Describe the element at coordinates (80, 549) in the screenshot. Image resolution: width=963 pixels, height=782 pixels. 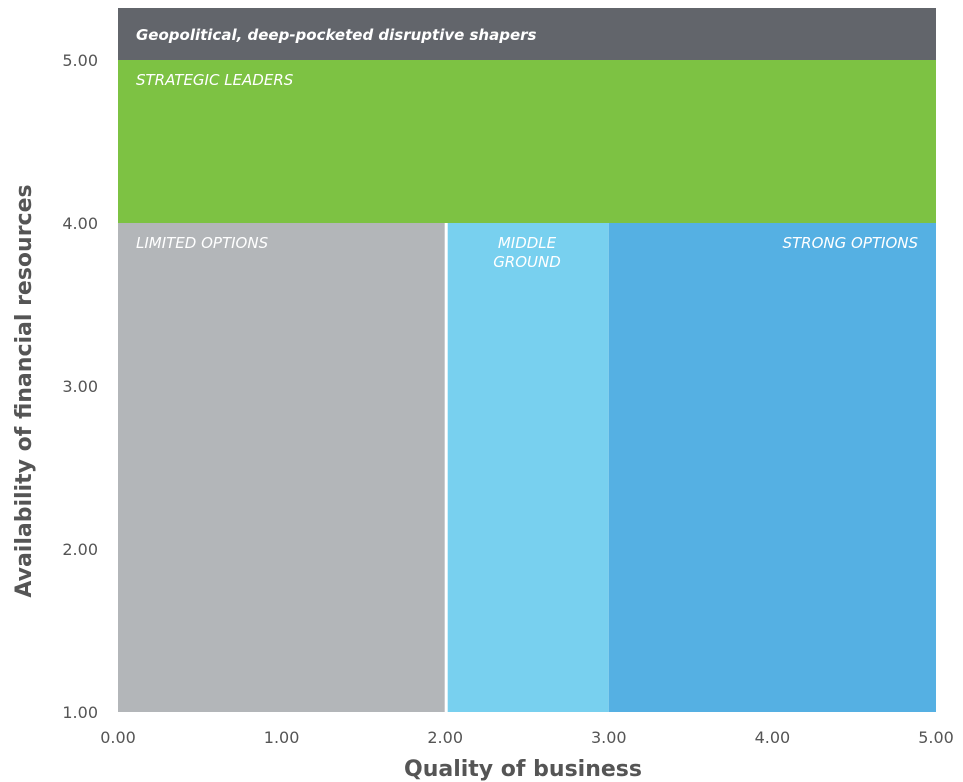
I see `y-tick-label: 2.00` at that location.